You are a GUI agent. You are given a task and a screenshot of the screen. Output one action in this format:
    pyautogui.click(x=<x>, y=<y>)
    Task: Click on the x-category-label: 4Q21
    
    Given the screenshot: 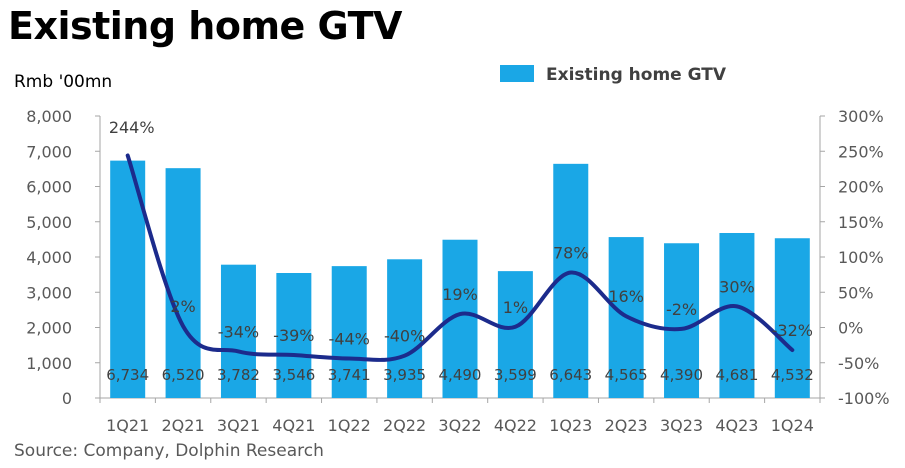 What is the action you would take?
    pyautogui.click(x=293, y=425)
    